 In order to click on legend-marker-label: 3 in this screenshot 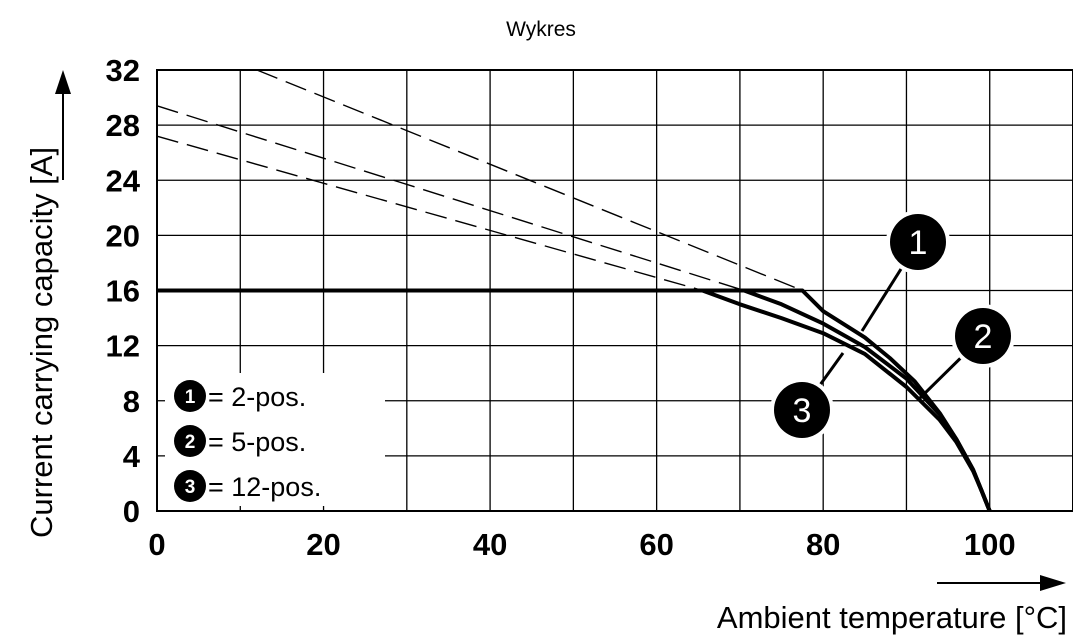, I will do `click(190, 487)`.